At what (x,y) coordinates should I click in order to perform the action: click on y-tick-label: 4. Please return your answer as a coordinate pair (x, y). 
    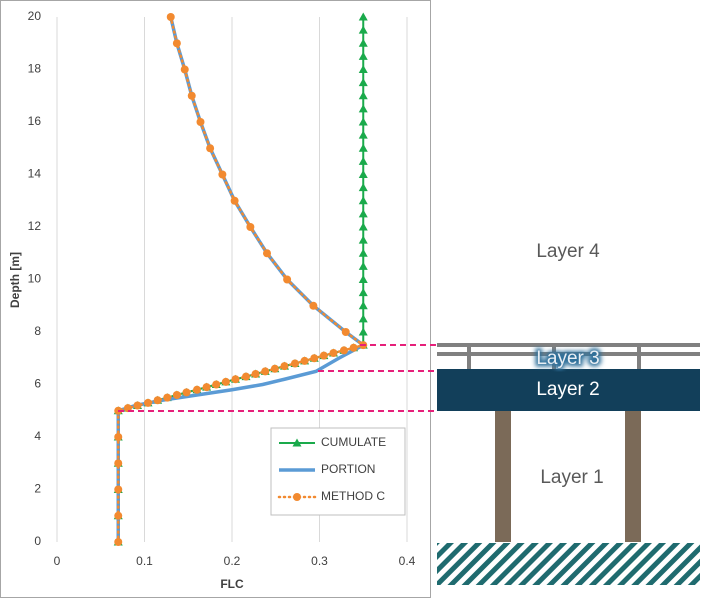
    Looking at the image, I should click on (37, 436).